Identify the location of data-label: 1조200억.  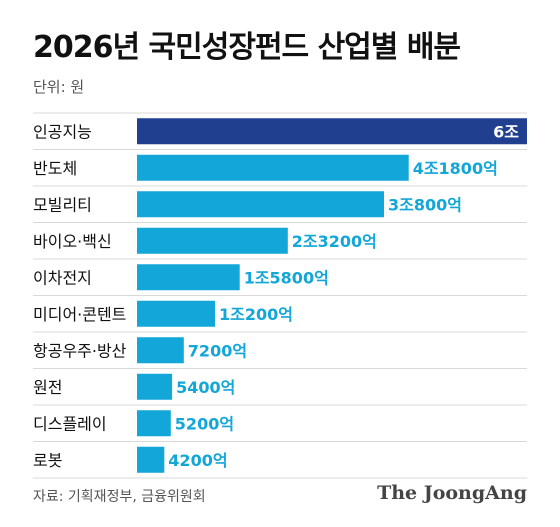
(256, 314).